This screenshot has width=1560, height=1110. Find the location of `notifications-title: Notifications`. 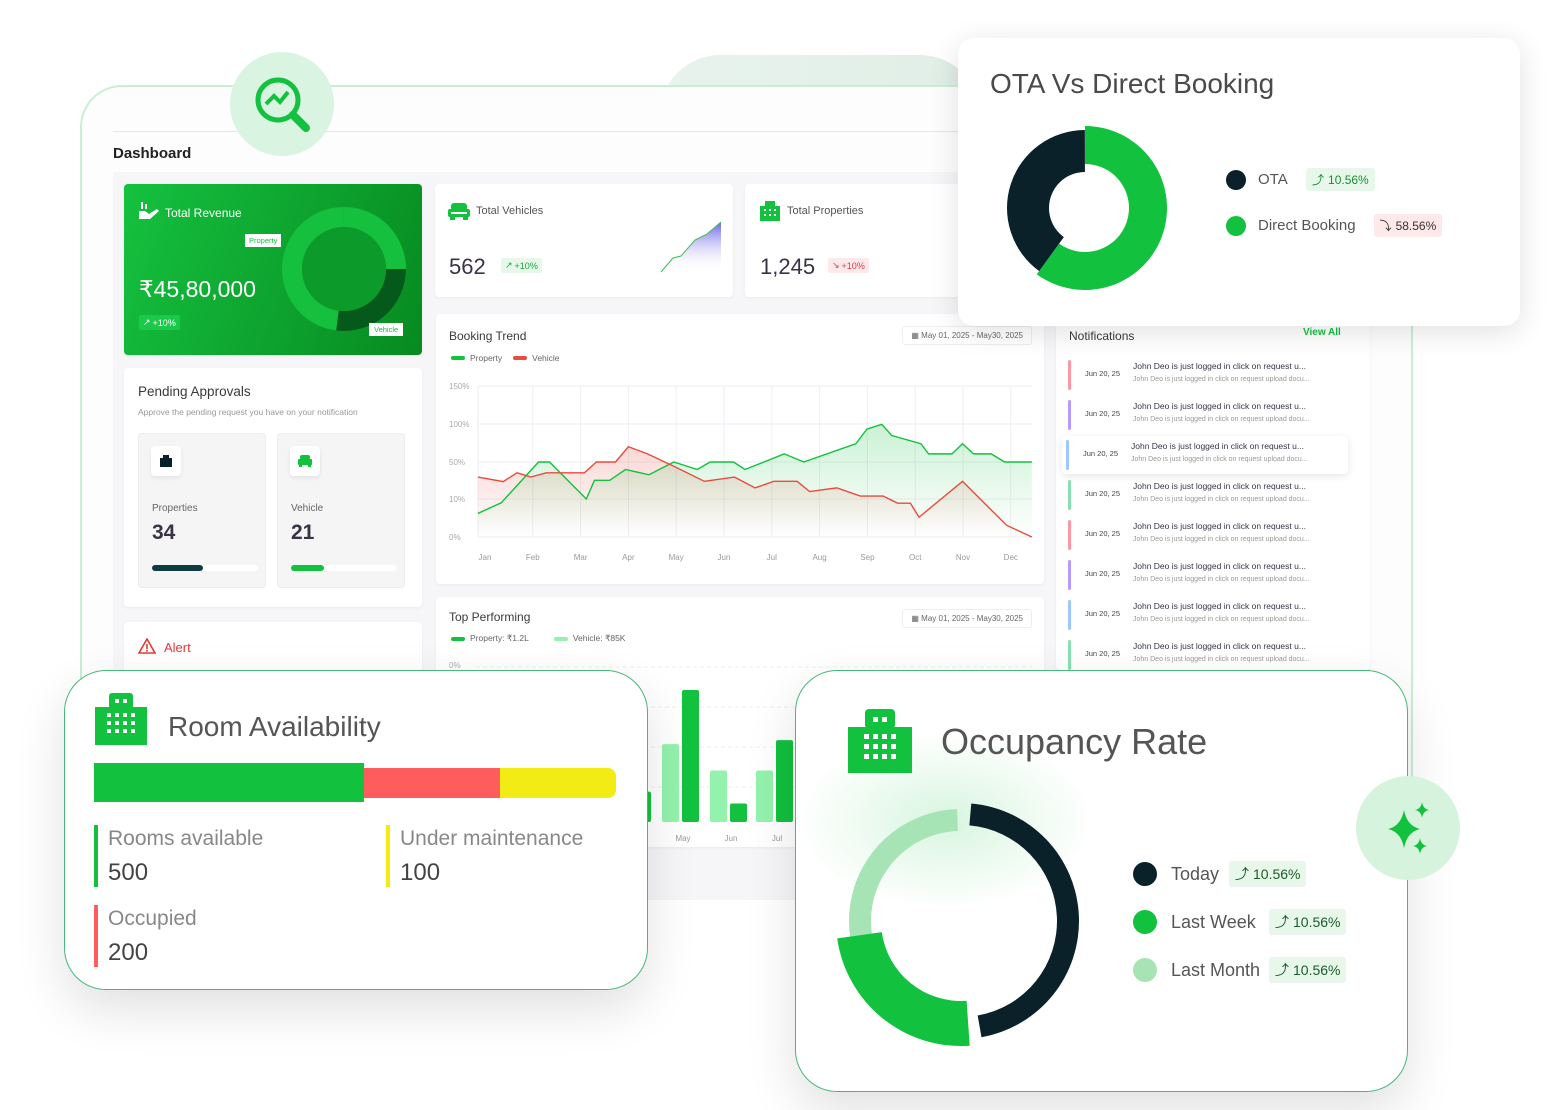

notifications-title: Notifications is located at coordinates (1102, 336).